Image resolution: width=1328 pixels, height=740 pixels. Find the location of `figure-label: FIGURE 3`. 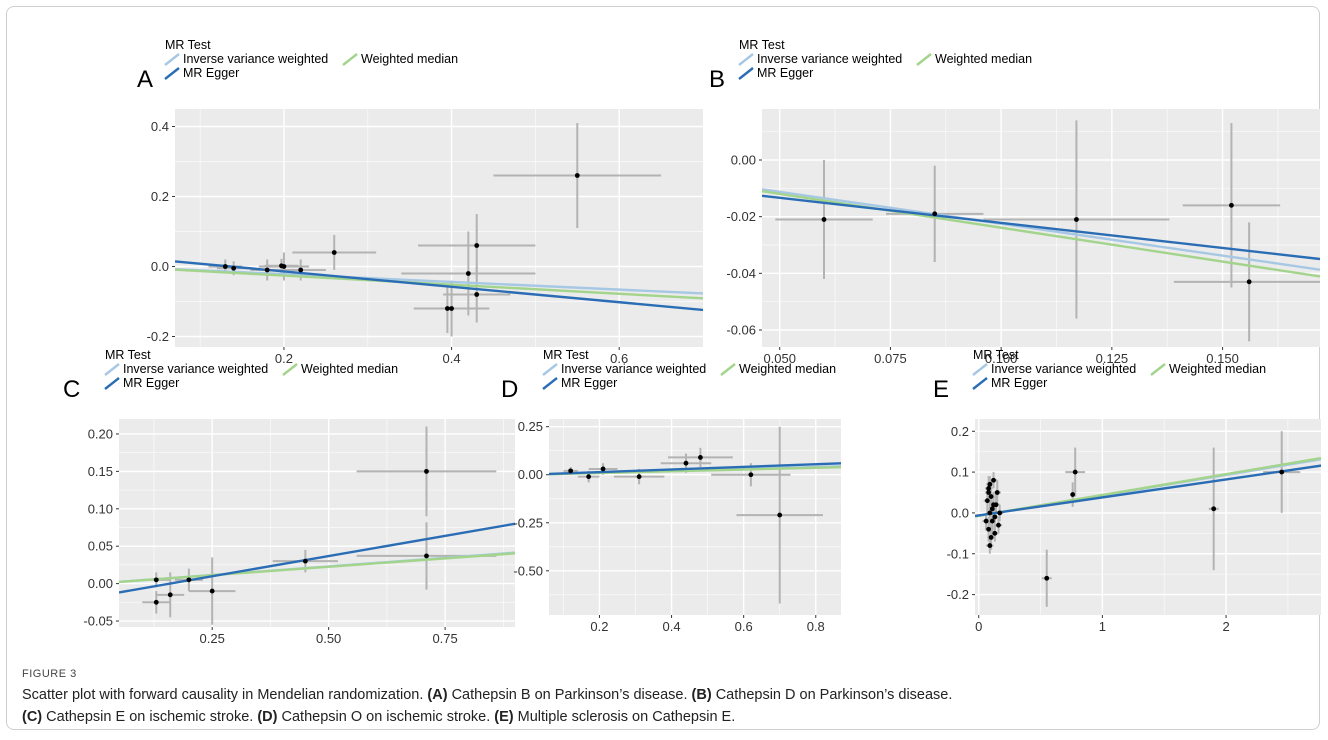

figure-label: FIGURE 3 is located at coordinates (49, 674).